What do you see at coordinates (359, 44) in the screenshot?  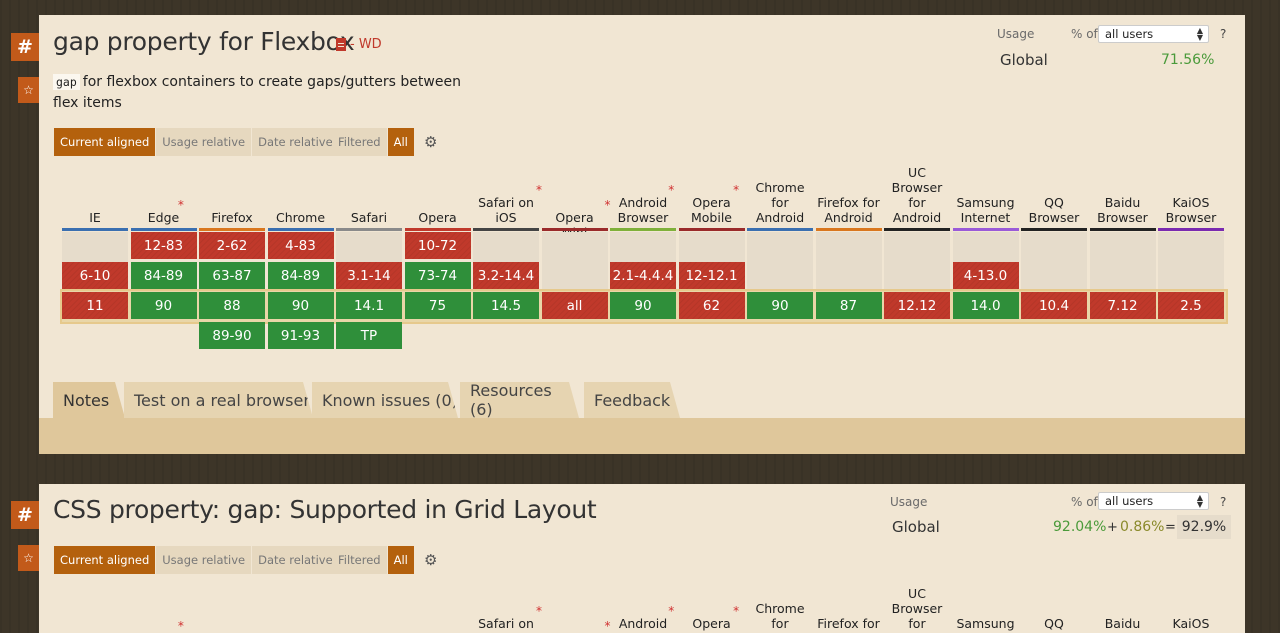 I see `spec-status: - WD` at bounding box center [359, 44].